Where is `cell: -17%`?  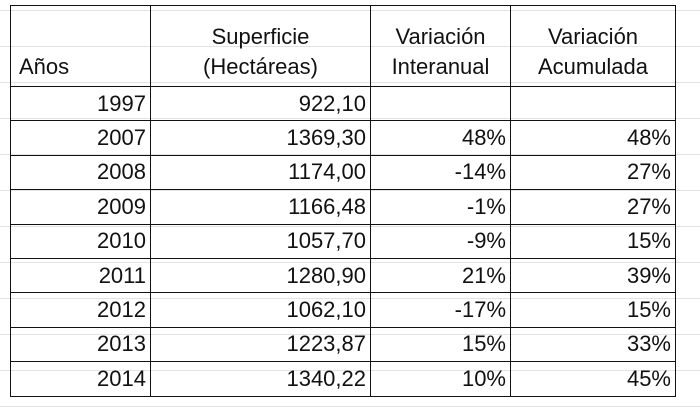
cell: -17% is located at coordinates (440, 310).